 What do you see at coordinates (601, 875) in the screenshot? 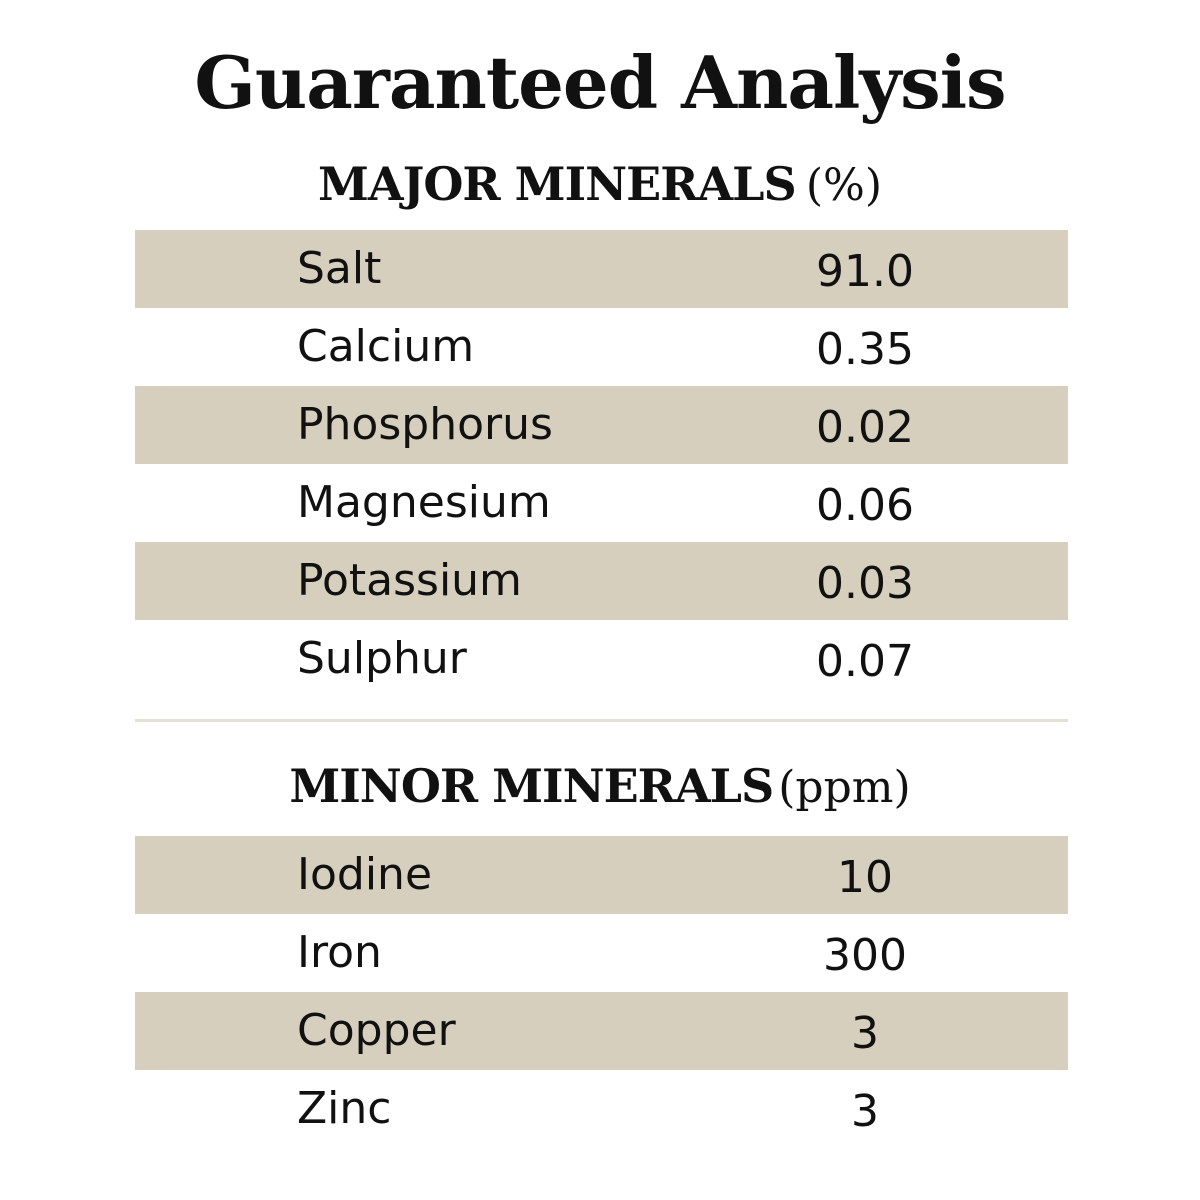
I see `table-row: Iodine 10` at bounding box center [601, 875].